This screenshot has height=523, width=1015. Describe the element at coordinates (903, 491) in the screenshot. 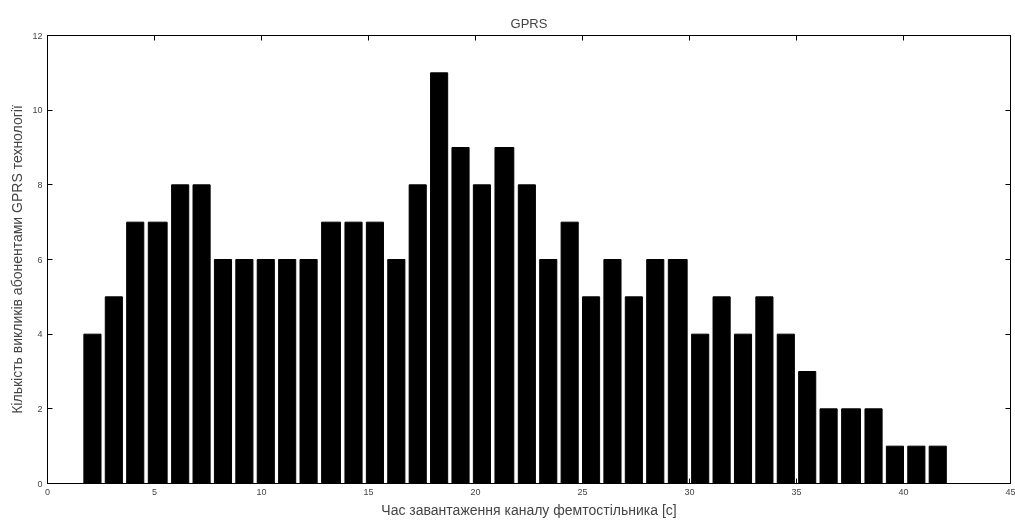

I see `x-tick-label: 40` at that location.